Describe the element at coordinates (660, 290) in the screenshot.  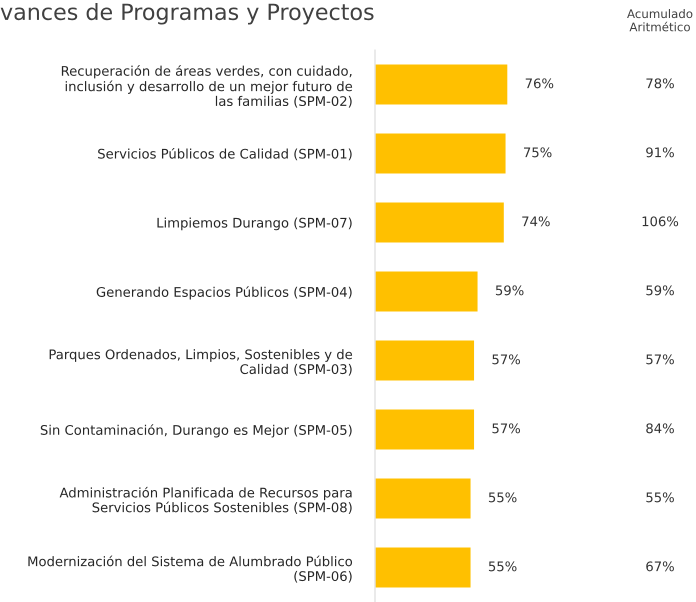
I see `text: 59%` at that location.